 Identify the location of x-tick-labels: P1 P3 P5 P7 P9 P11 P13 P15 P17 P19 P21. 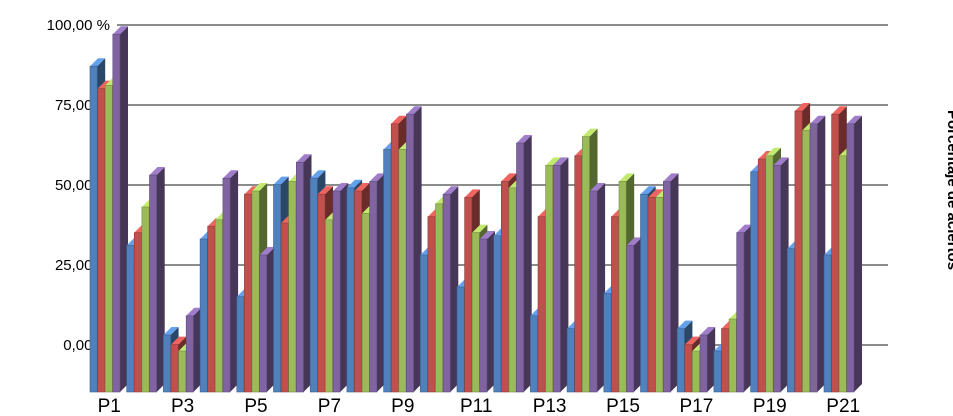
(479, 406).